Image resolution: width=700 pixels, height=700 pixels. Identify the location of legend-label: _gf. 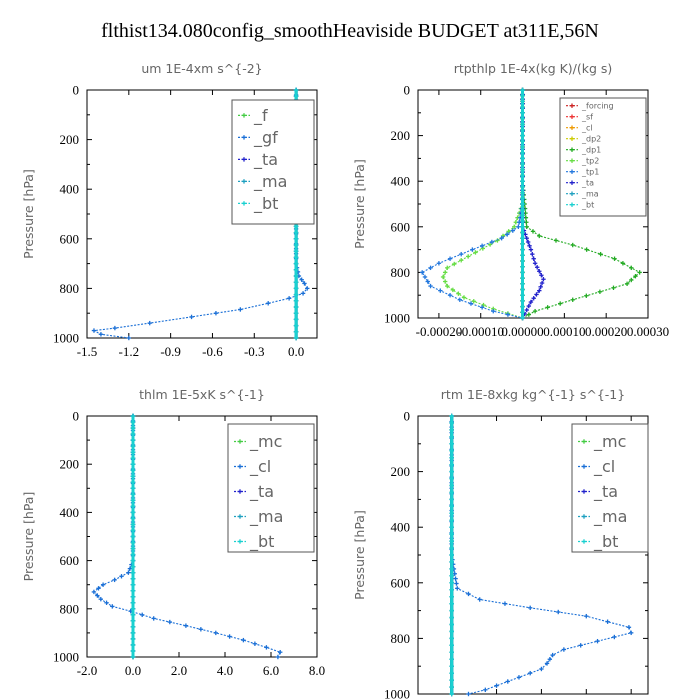
(265, 138).